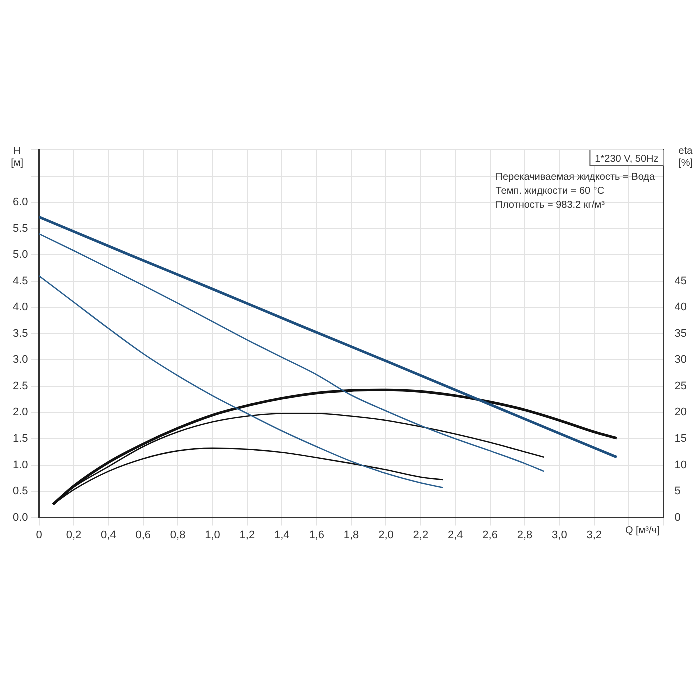 The image size is (700, 700). I want to click on annotation: 1*230 V, 50Hz, so click(627, 159).